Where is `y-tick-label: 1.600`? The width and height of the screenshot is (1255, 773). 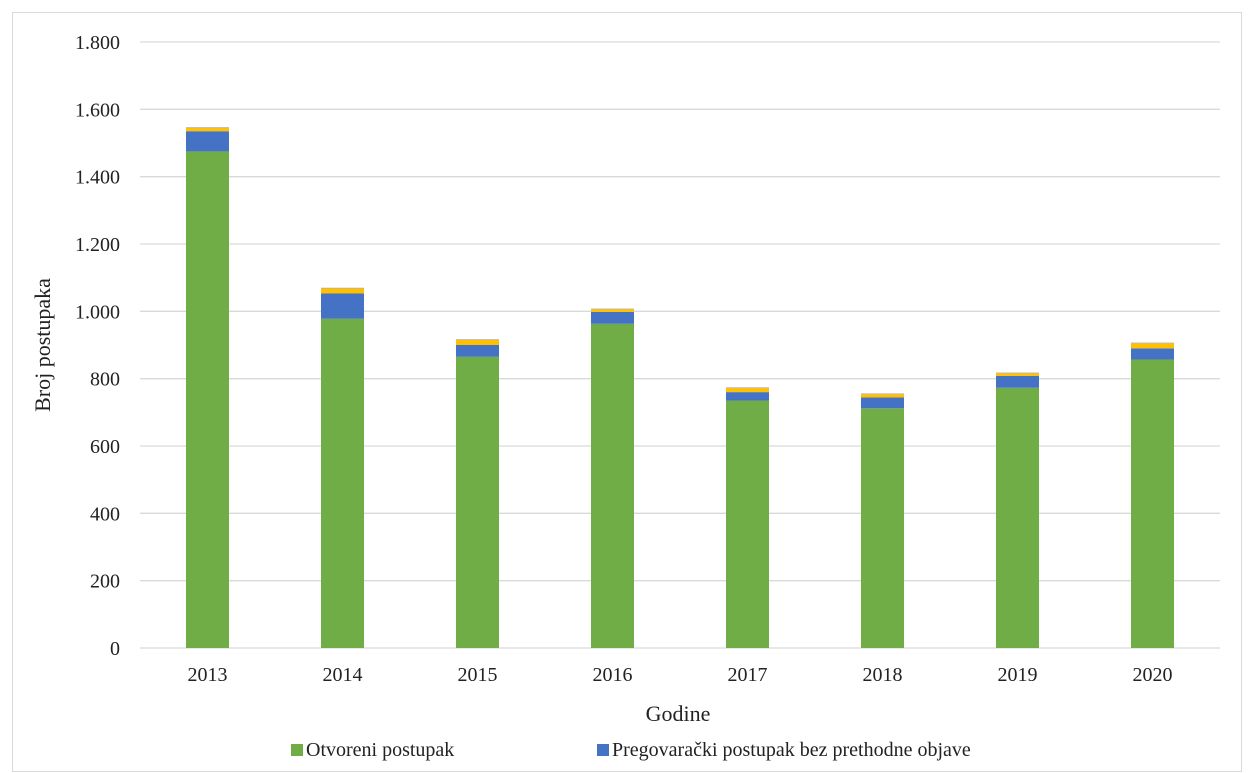
y-tick-label: 1.600 is located at coordinates (97, 110).